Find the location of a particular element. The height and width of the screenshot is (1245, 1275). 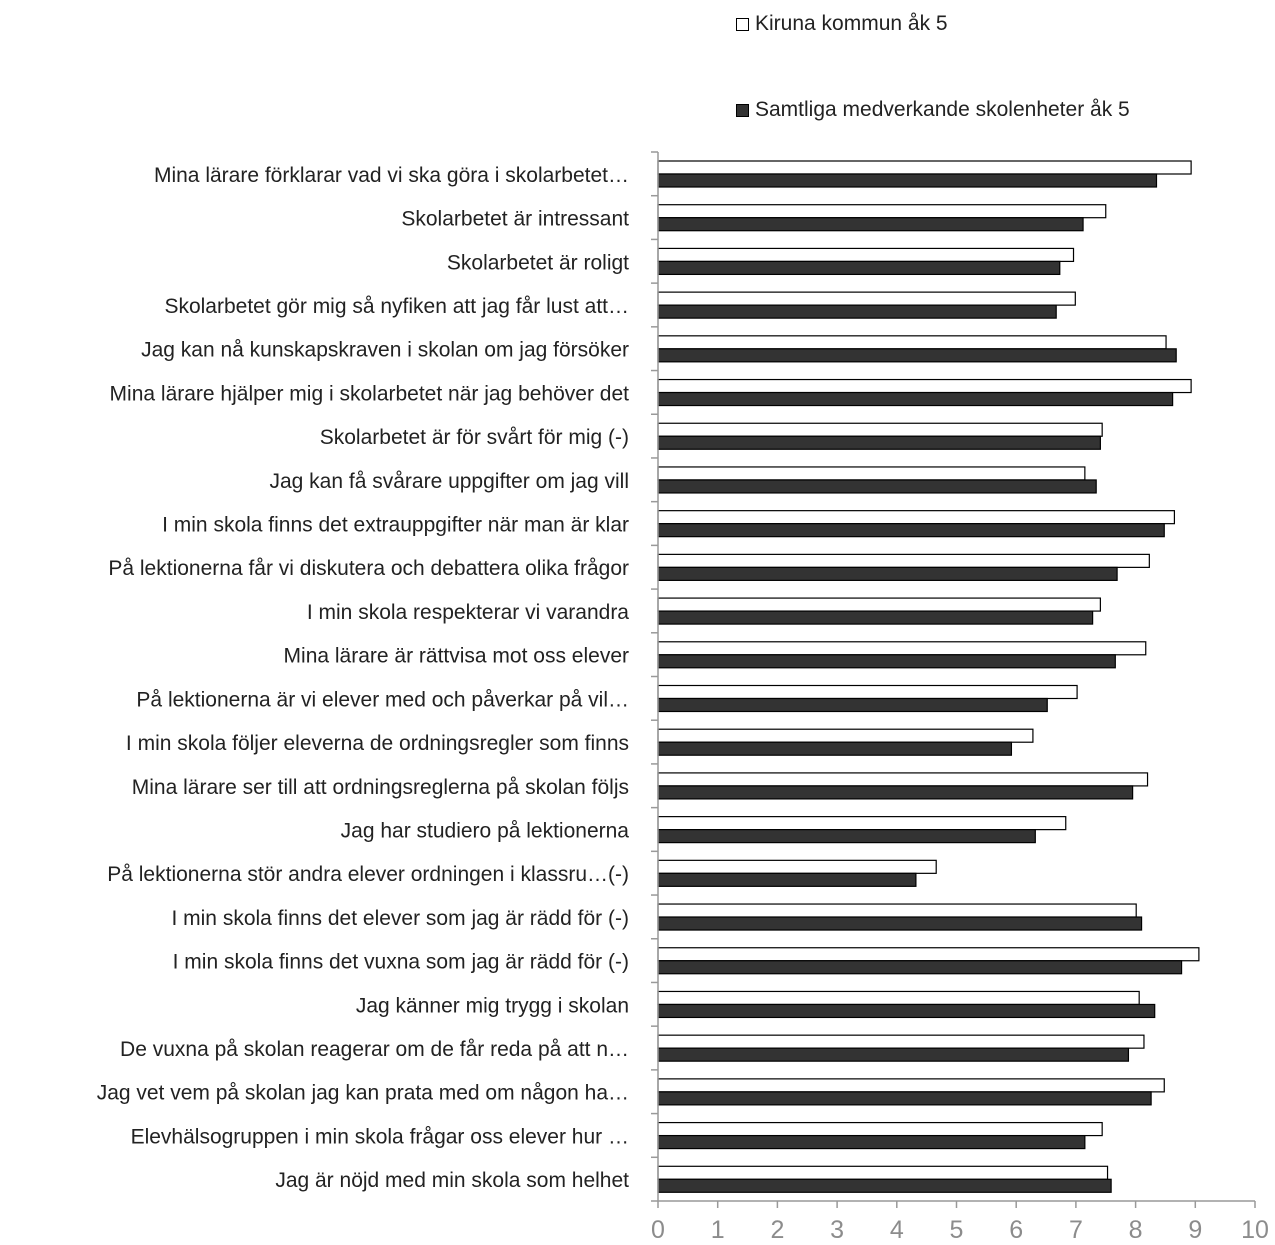

legend-label-samtliga: Samtliga medverkande skolenheter åk 5 is located at coordinates (942, 109).